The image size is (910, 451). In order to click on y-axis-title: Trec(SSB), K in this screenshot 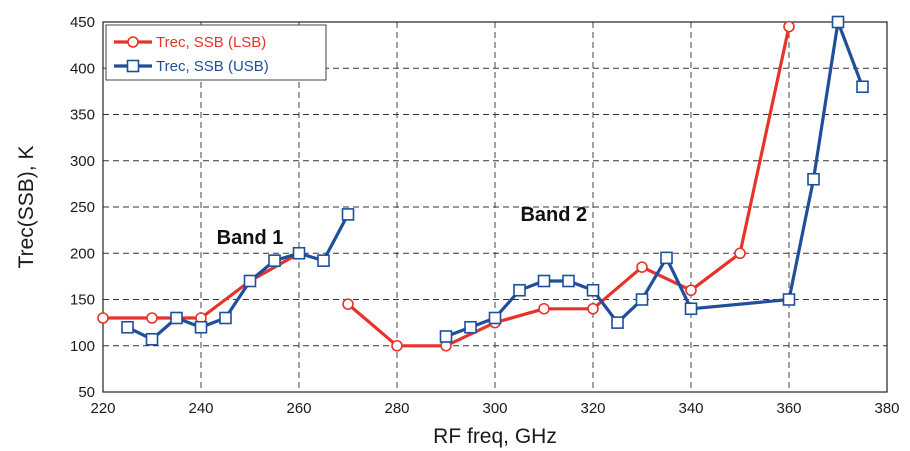, I will do `click(26, 207)`.